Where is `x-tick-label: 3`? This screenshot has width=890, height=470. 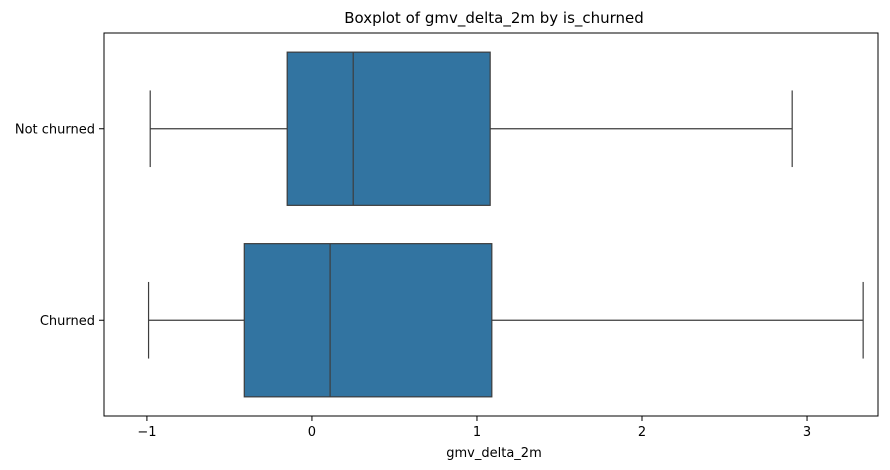
x-tick-label: 3 is located at coordinates (807, 432).